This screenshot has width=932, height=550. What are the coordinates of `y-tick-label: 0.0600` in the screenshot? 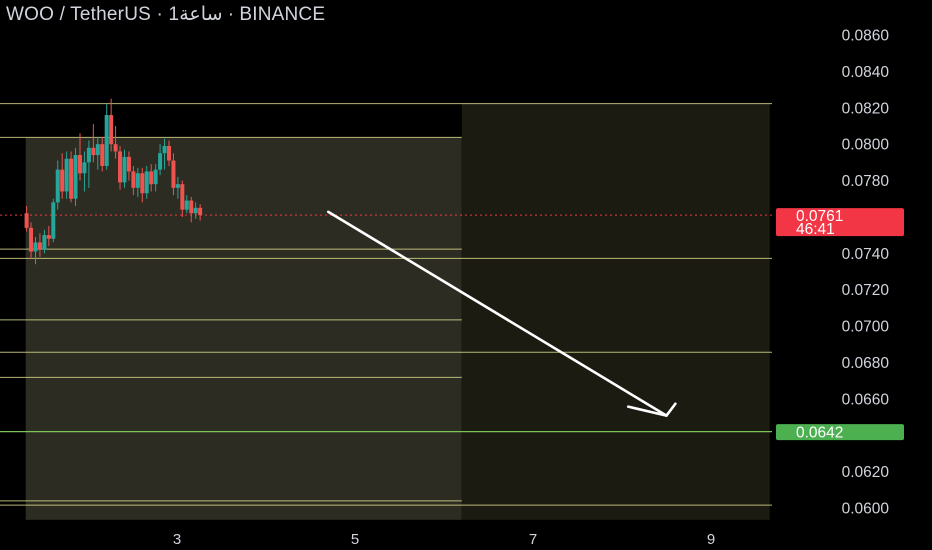 It's located at (866, 509).